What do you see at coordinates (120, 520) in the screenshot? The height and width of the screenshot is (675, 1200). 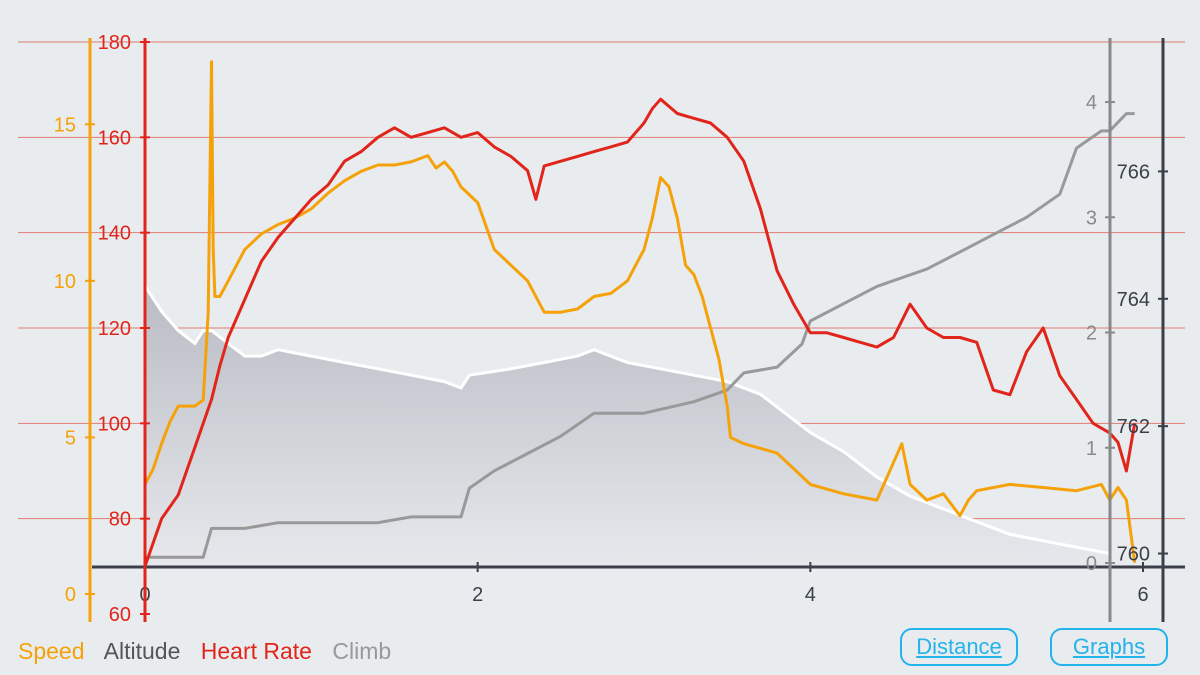 I see `heart-rate-axis-tick-label: 80` at bounding box center [120, 520].